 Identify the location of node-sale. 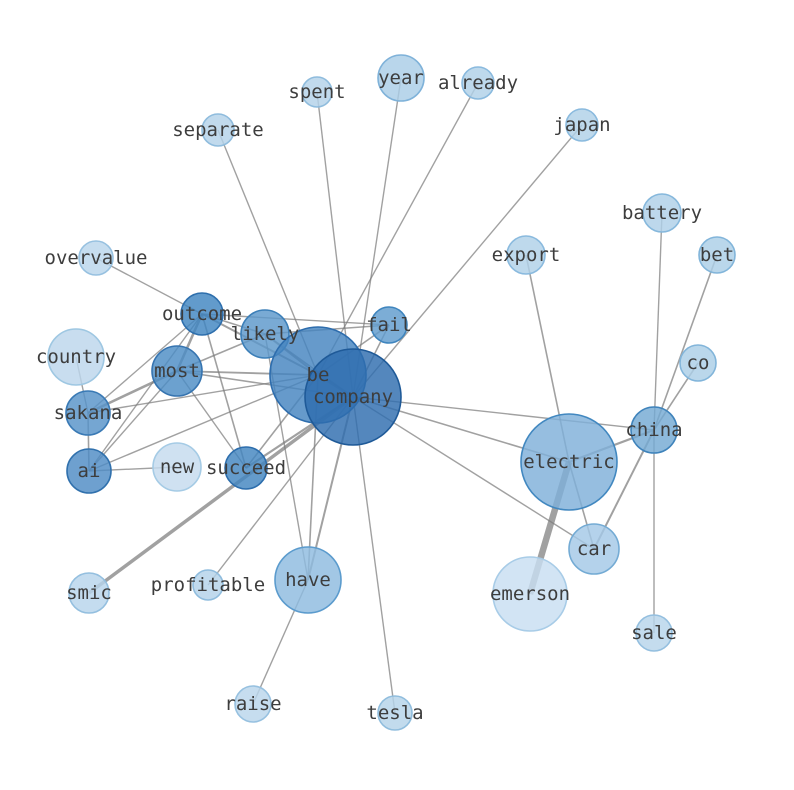
(654, 633).